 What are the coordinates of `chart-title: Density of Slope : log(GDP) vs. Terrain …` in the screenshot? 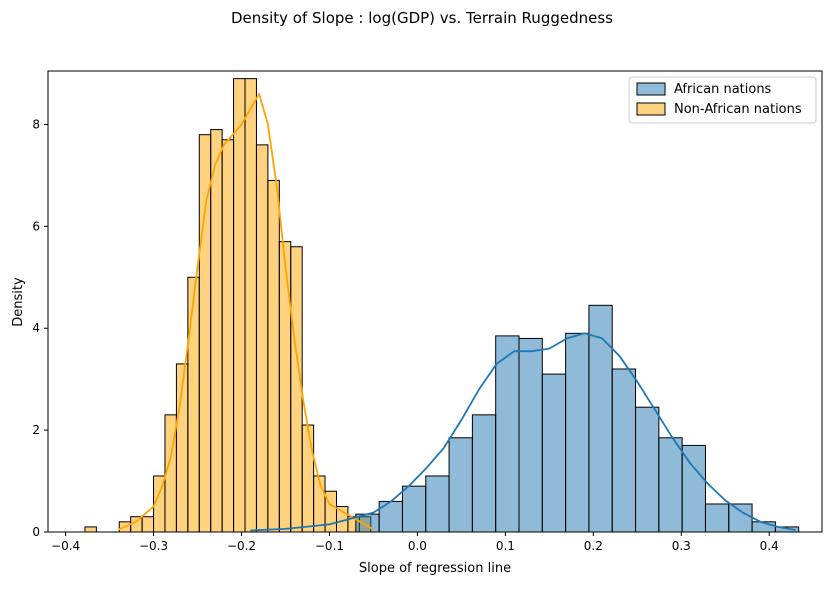 It's located at (422, 18).